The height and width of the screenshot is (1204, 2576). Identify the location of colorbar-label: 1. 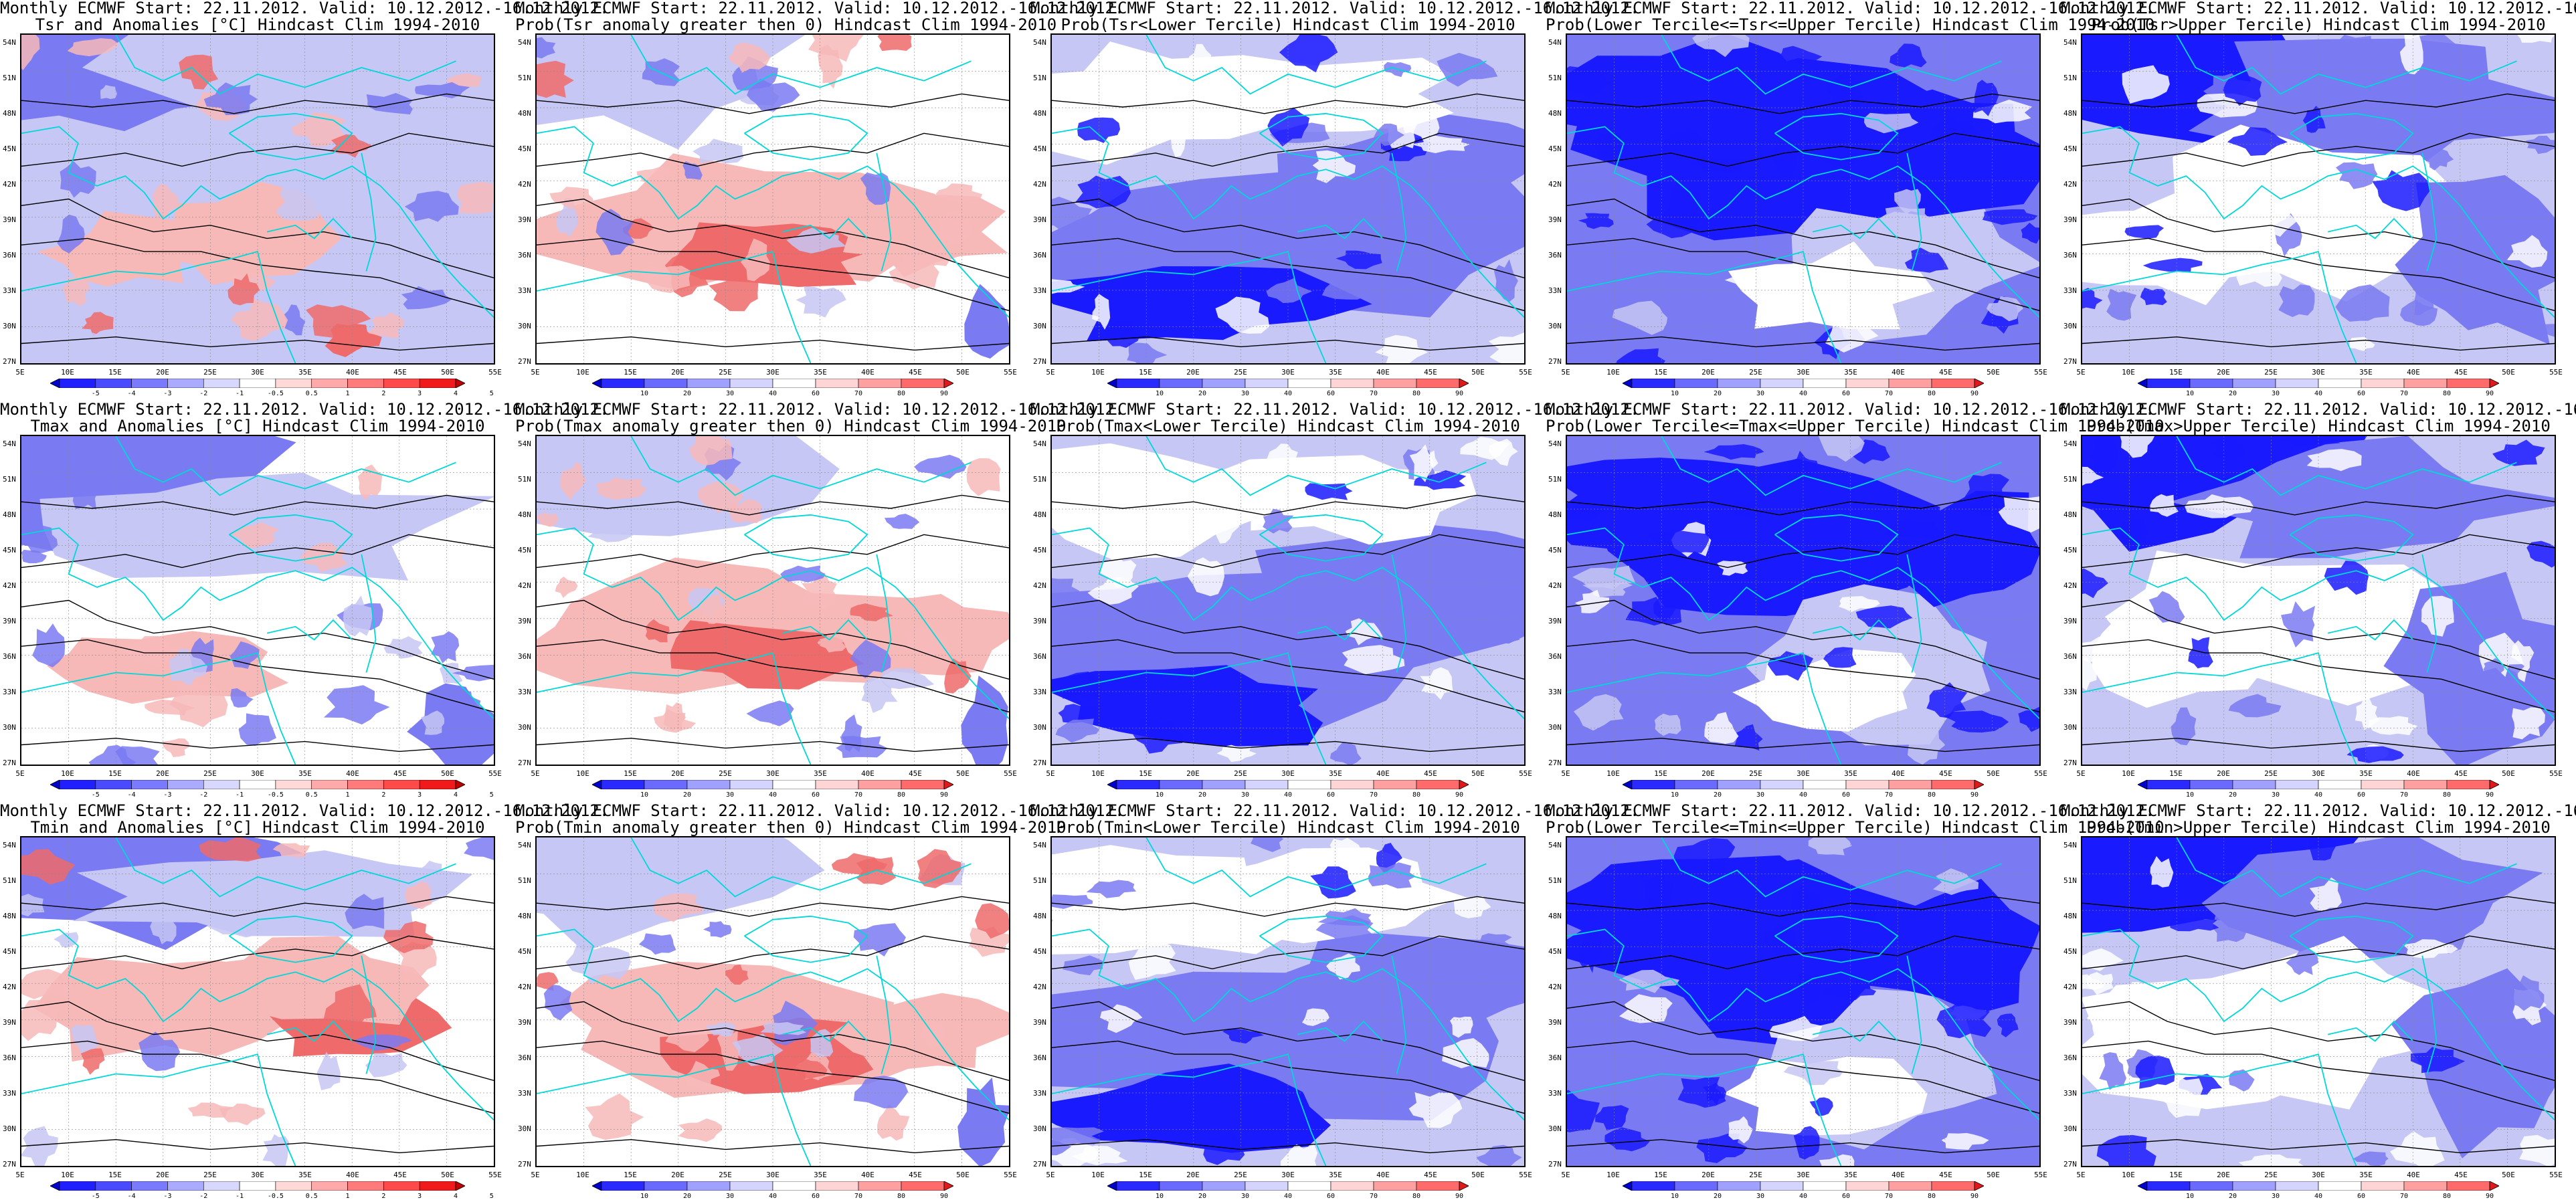
(347, 795).